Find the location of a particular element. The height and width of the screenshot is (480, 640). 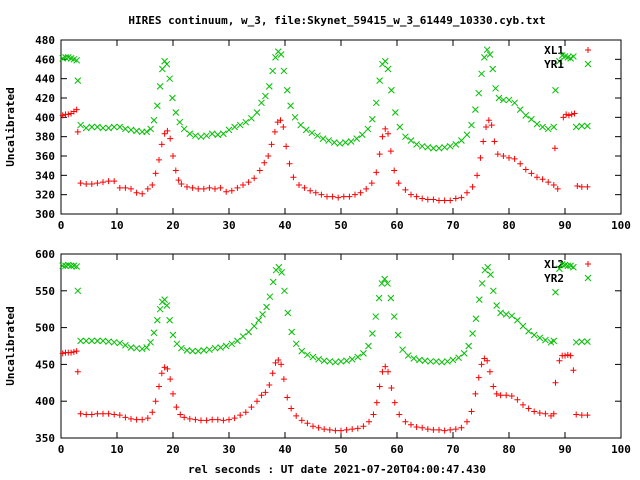

y-tick-label: 350 is located at coordinates (45, 438).